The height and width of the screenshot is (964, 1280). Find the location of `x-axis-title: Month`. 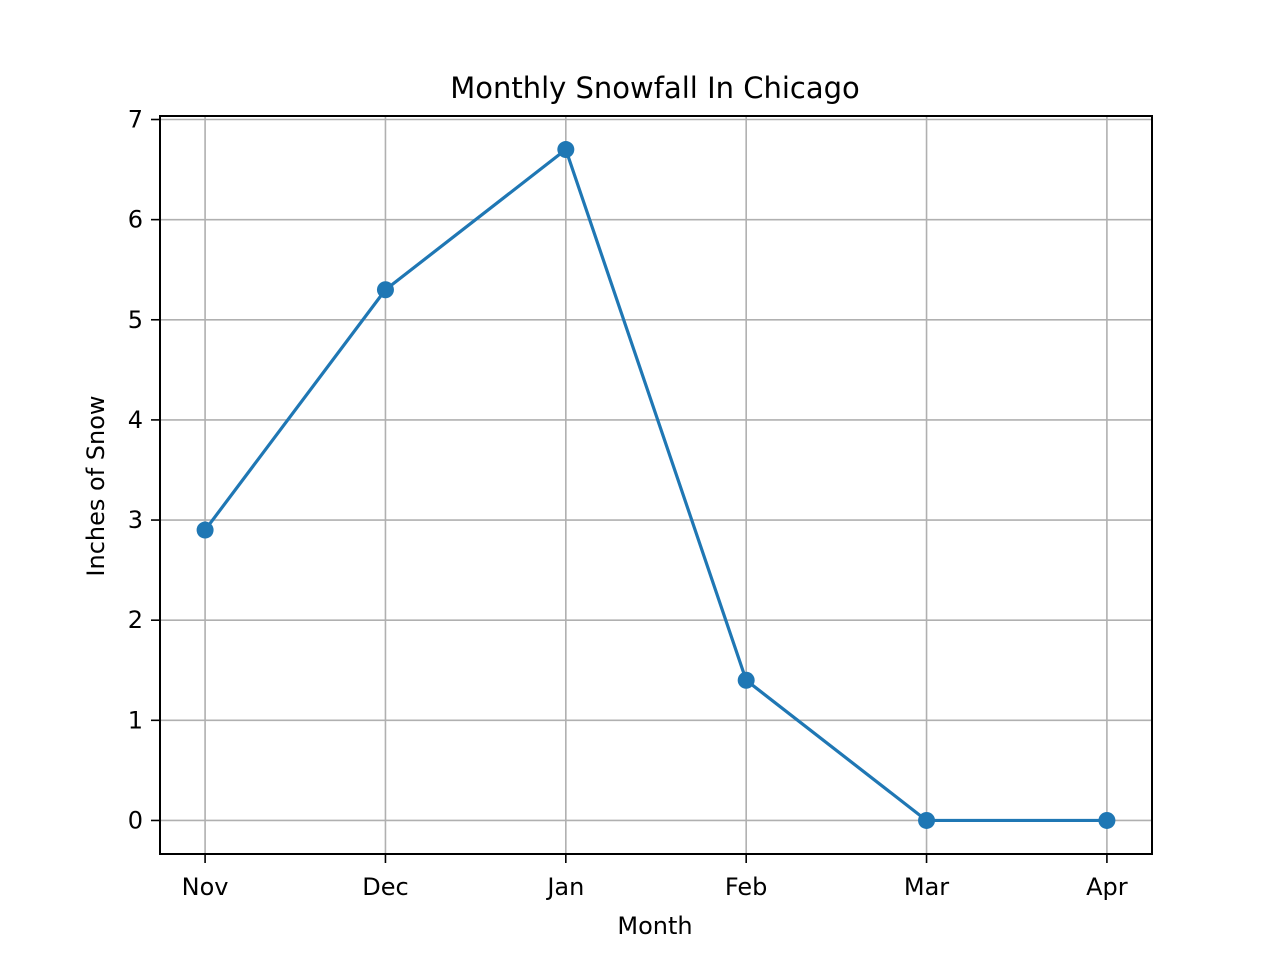

x-axis-title: Month is located at coordinates (654, 926).